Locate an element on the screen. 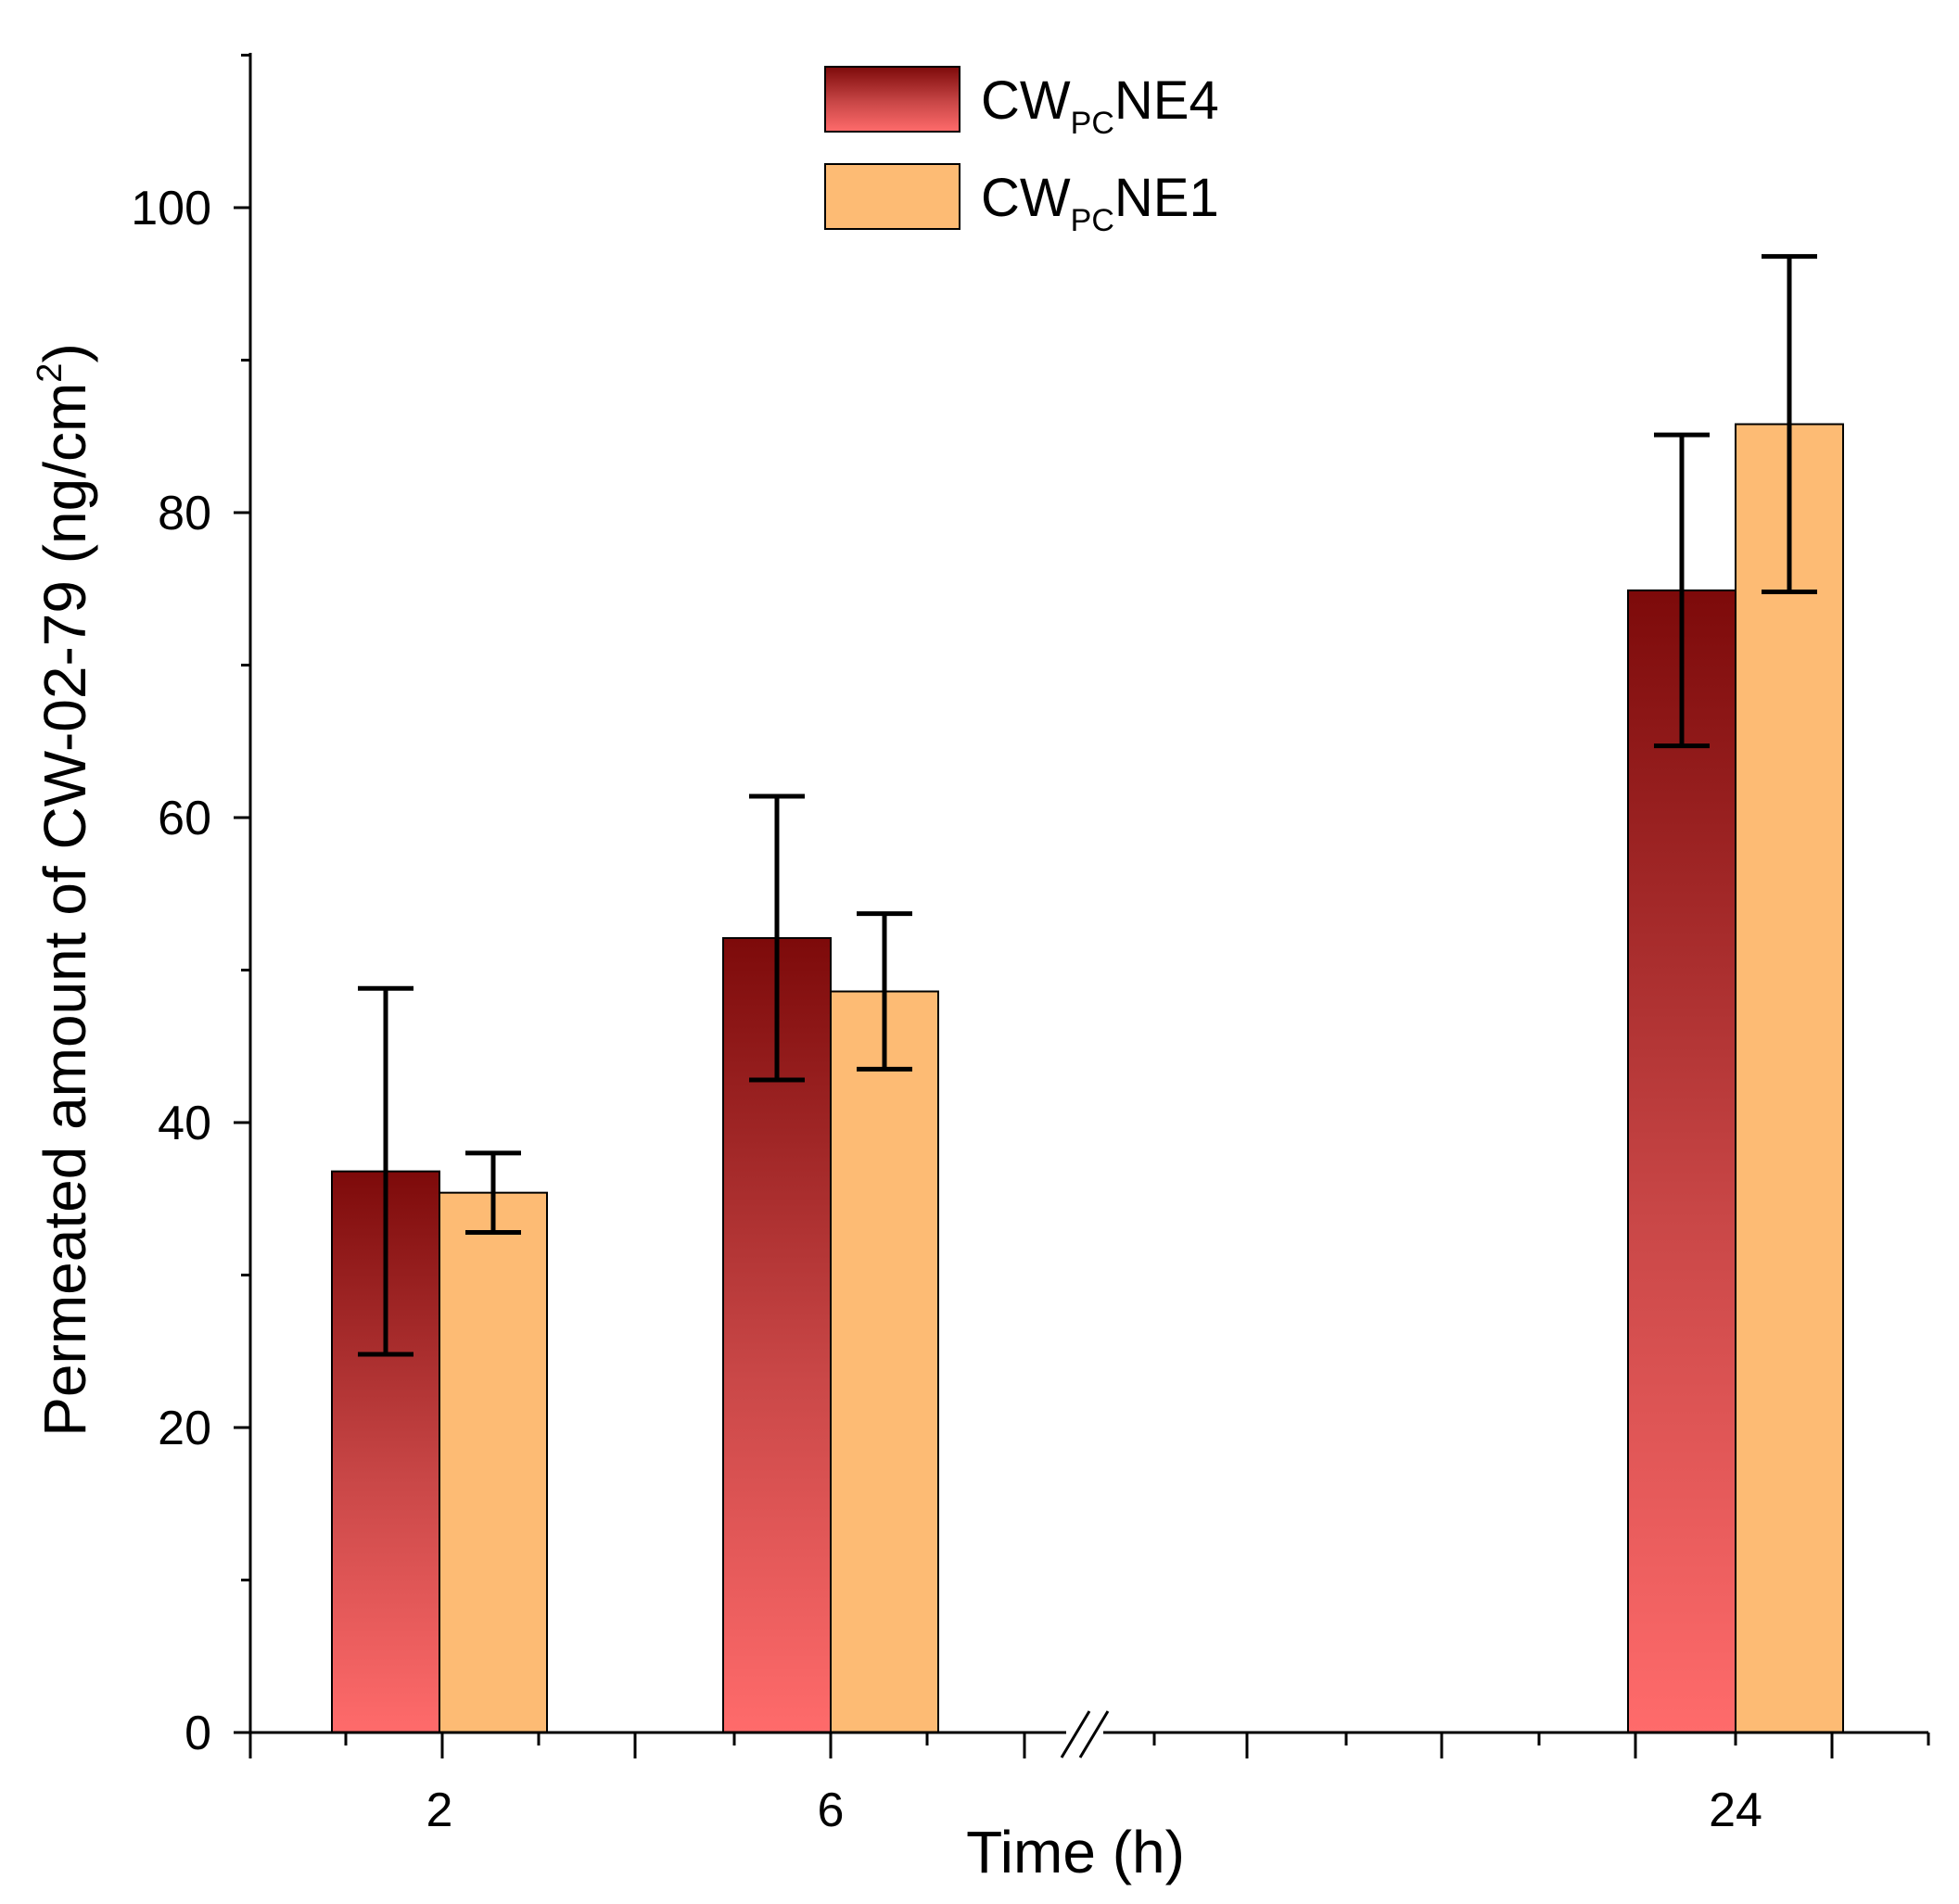  y-tick-label-80: 80 is located at coordinates (184, 513).